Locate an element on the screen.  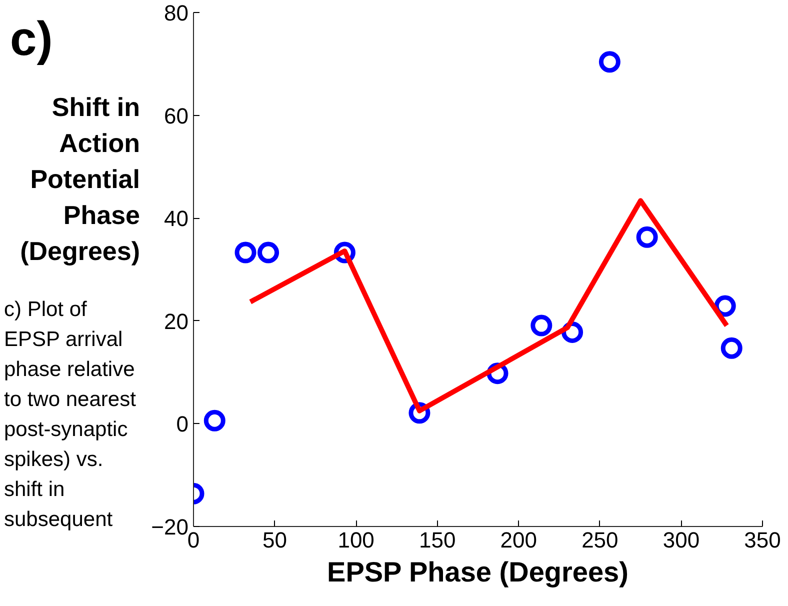
y-tick-label: 60 is located at coordinates (176, 115).